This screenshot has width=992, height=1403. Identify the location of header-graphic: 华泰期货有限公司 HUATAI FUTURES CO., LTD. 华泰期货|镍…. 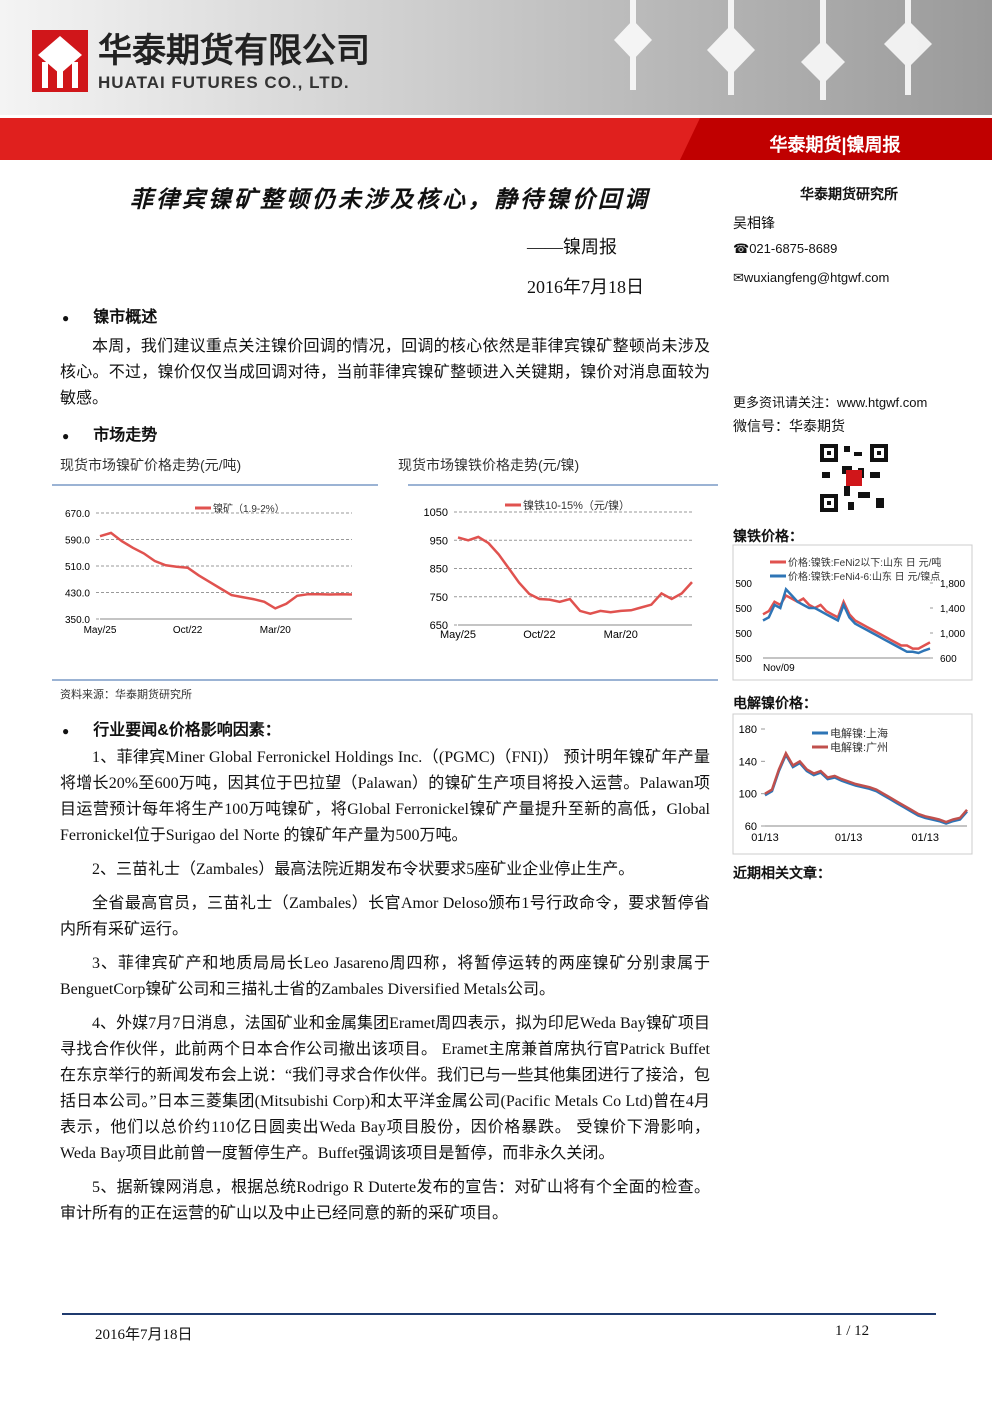
(496, 80).